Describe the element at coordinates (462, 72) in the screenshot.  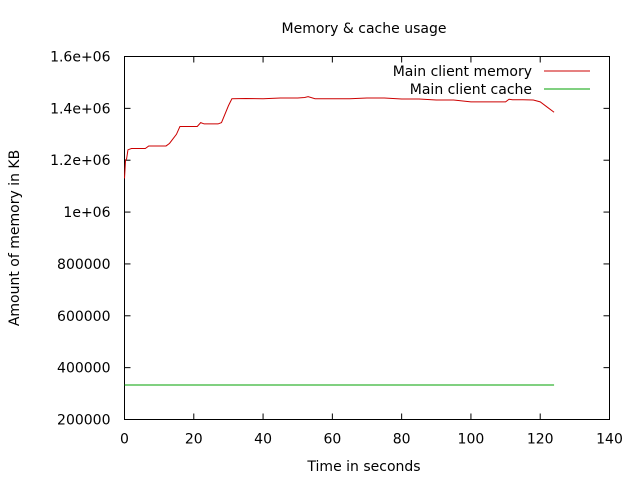
I see `legend-label: Main client memory` at that location.